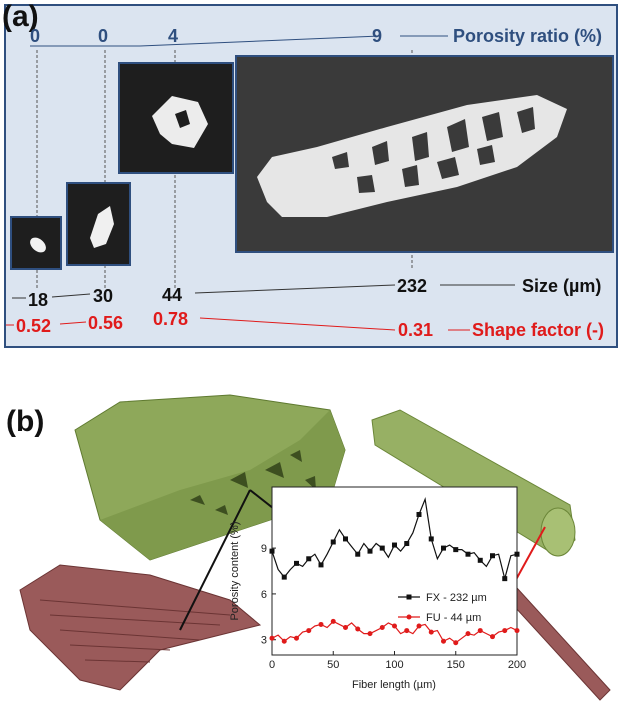 This screenshot has width=625, height=713. Describe the element at coordinates (272, 665) in the screenshot. I see `x-tick-label-0: 0` at that location.